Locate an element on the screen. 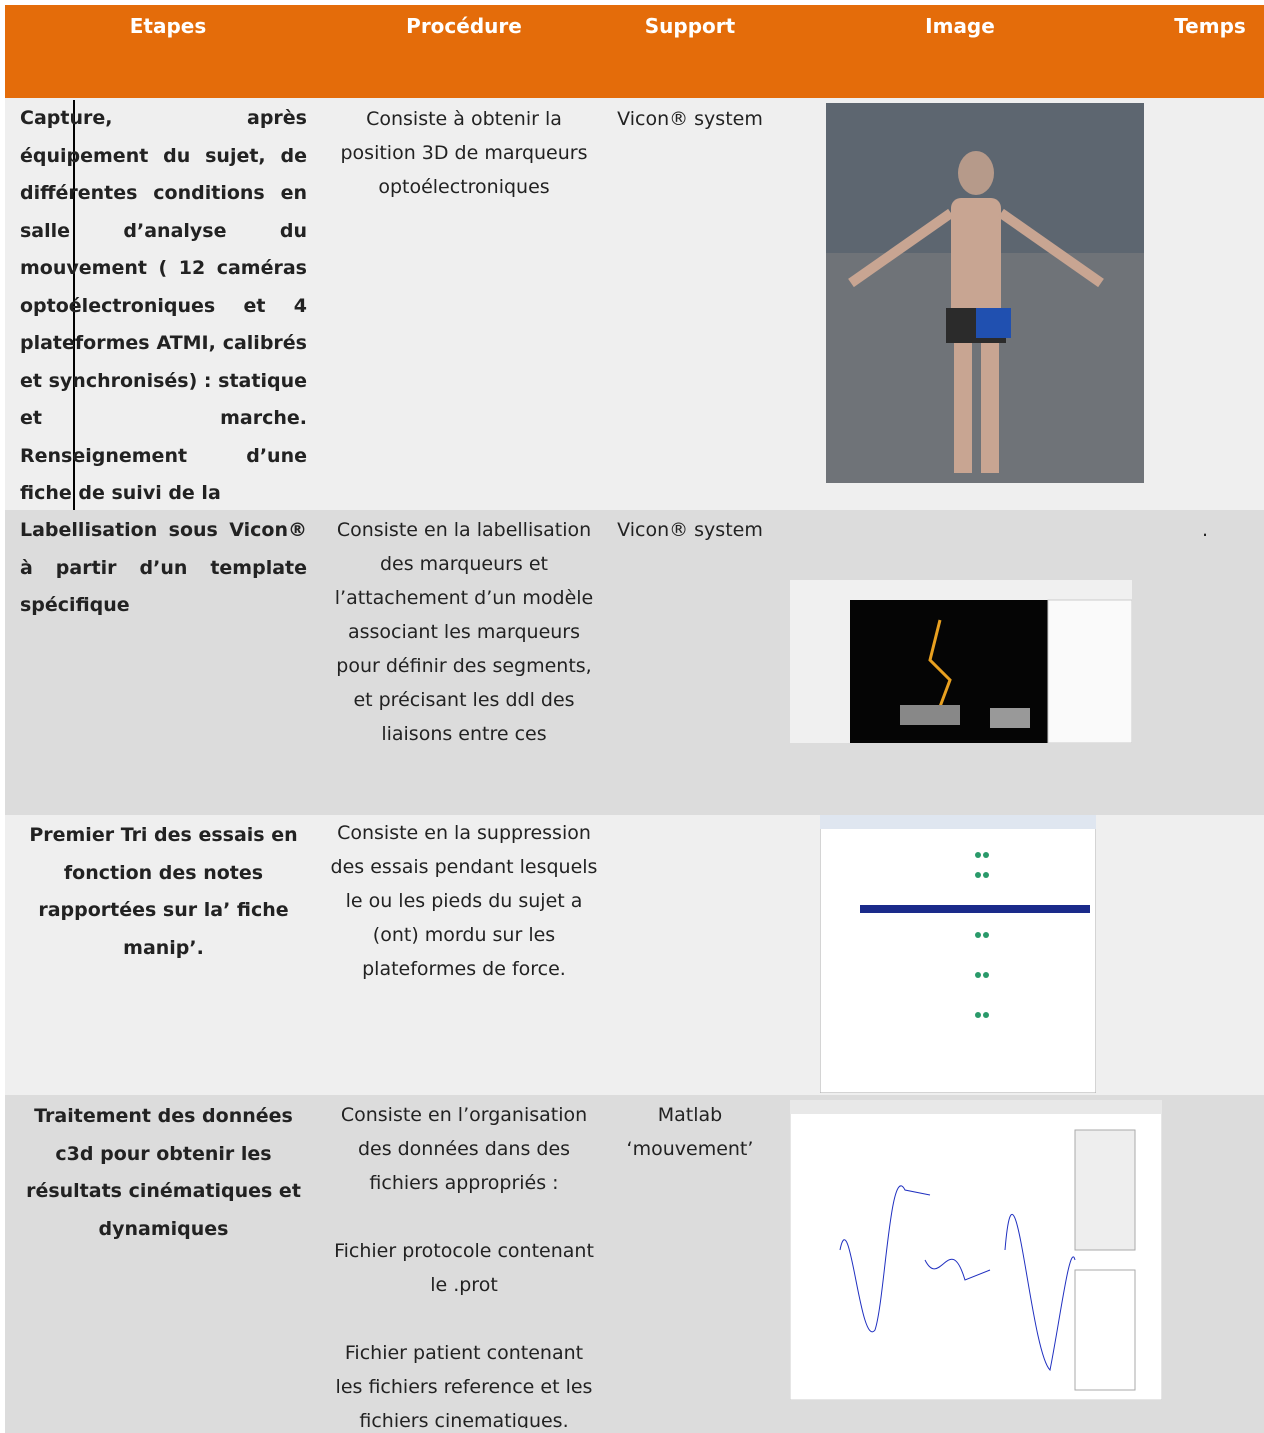  header-cell: Temps is located at coordinates (1210, 26).